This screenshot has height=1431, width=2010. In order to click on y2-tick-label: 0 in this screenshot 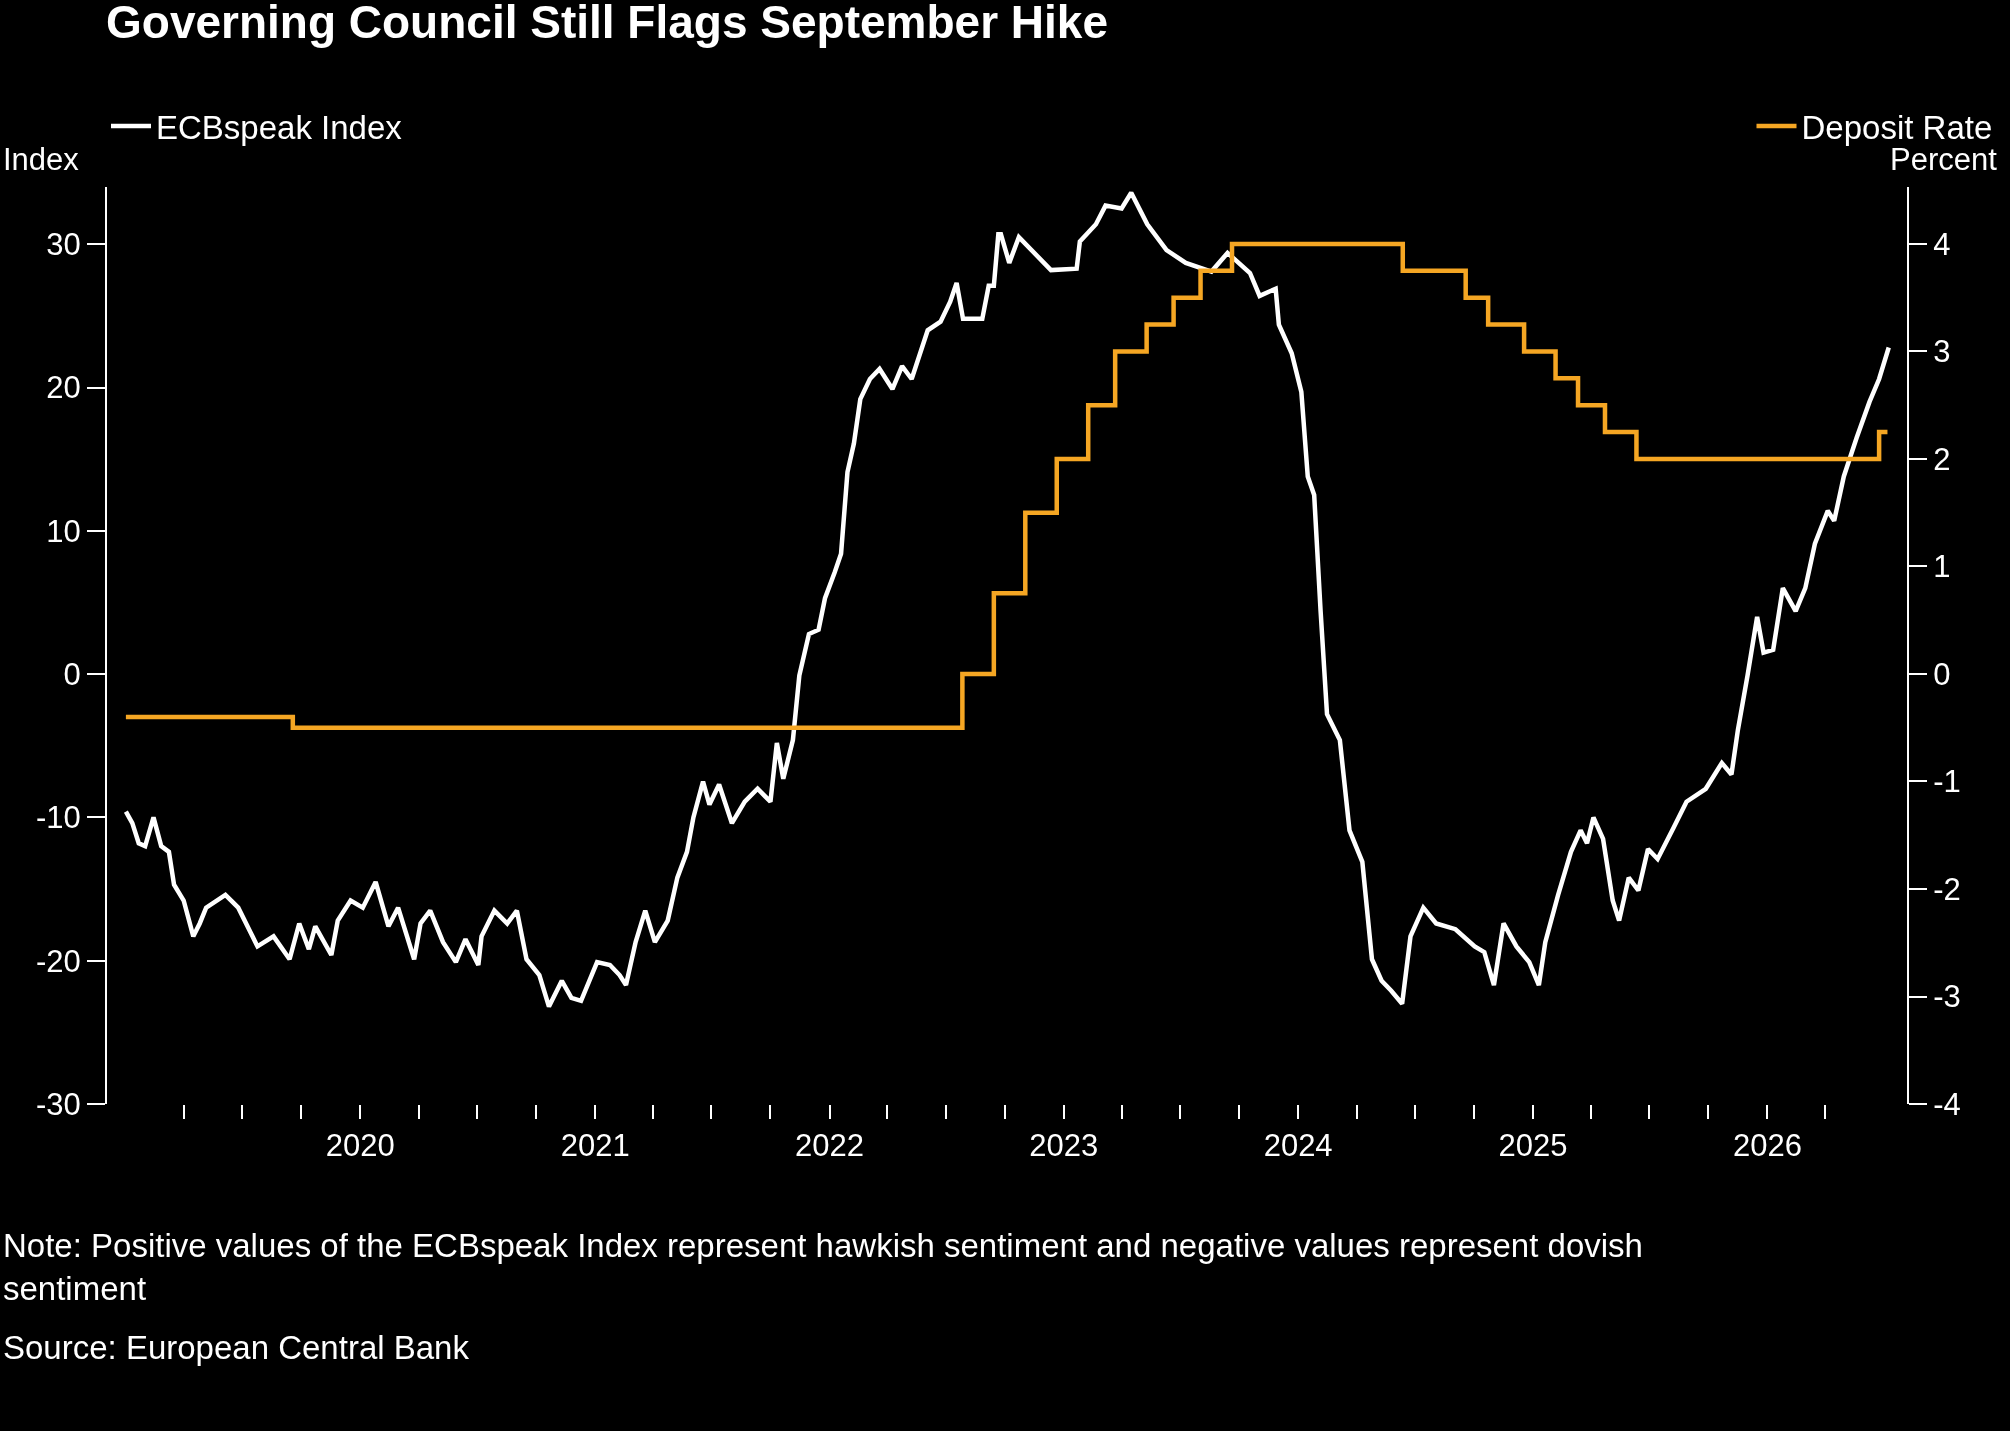, I will do `click(1942, 674)`.